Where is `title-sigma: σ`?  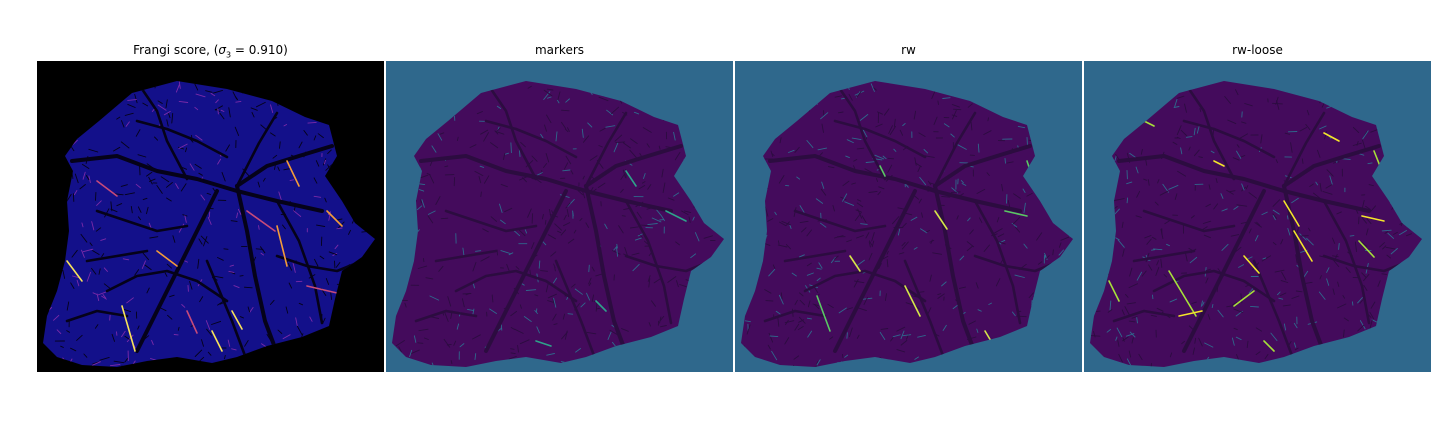 title-sigma: σ is located at coordinates (222, 50).